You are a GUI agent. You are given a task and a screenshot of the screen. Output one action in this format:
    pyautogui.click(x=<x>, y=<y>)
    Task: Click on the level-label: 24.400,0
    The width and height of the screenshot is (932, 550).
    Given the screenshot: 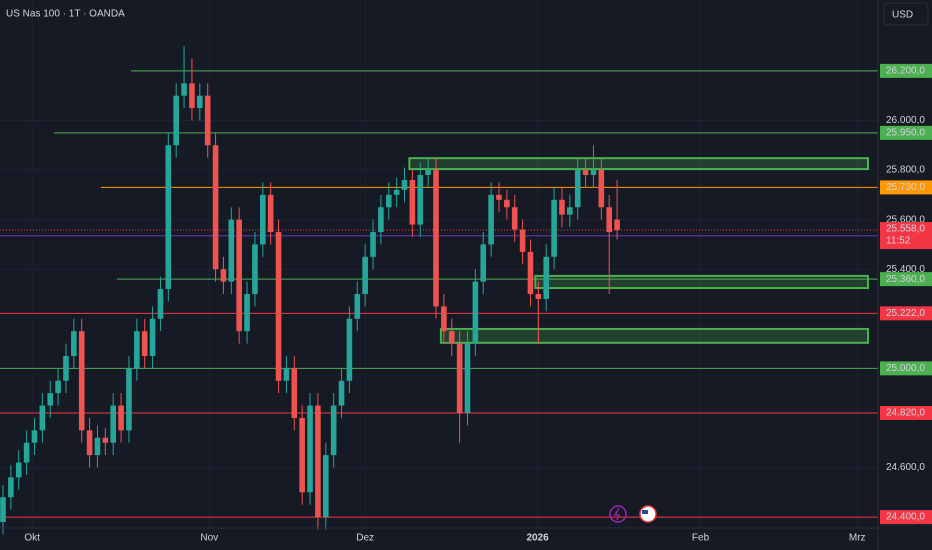 What is the action you would take?
    pyautogui.click(x=905, y=517)
    